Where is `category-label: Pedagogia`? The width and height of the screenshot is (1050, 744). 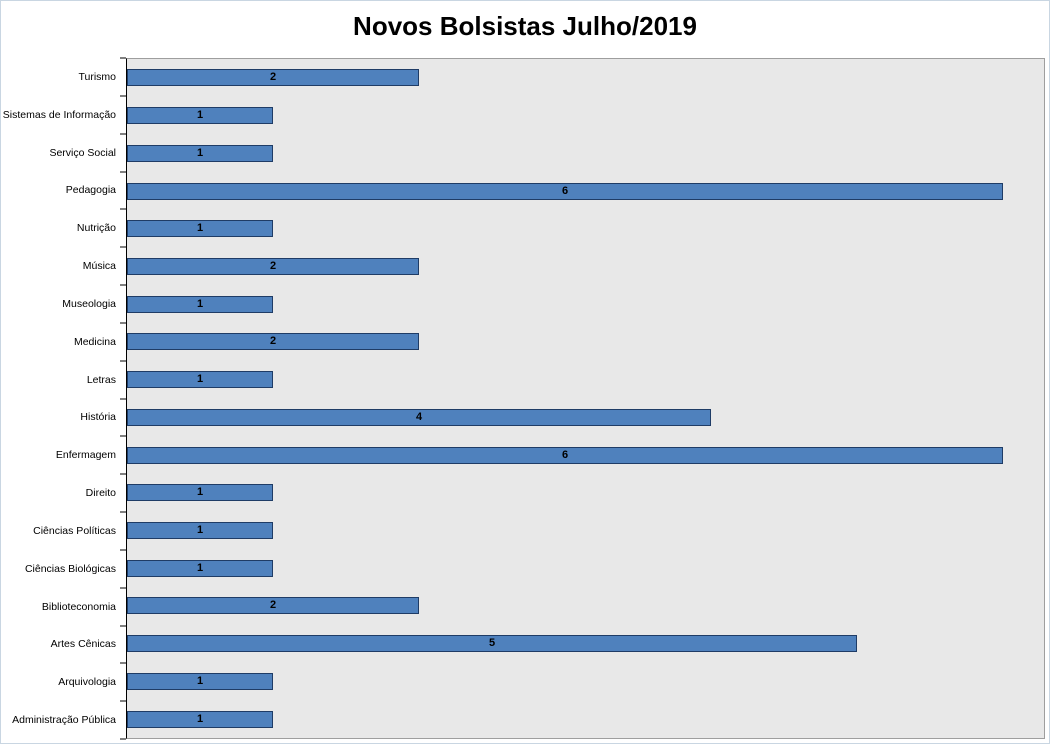 category-label: Pedagogia is located at coordinates (90, 190).